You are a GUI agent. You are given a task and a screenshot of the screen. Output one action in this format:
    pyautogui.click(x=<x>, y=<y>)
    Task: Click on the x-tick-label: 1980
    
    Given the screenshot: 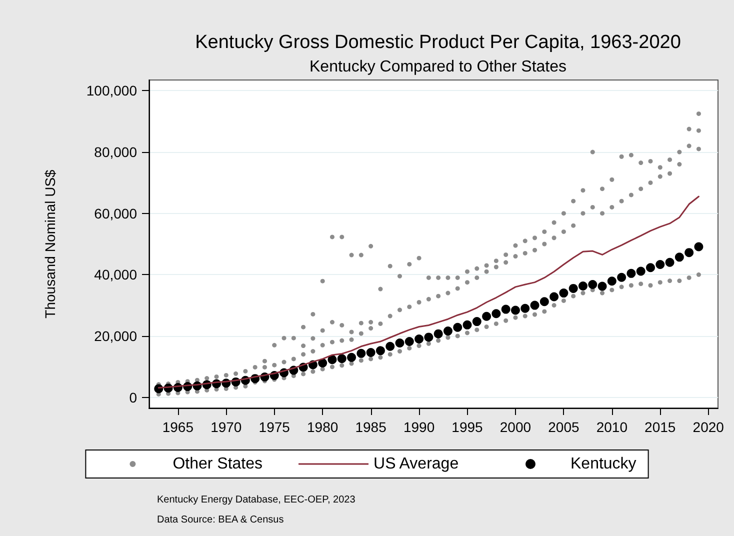 What is the action you would take?
    pyautogui.click(x=322, y=427)
    